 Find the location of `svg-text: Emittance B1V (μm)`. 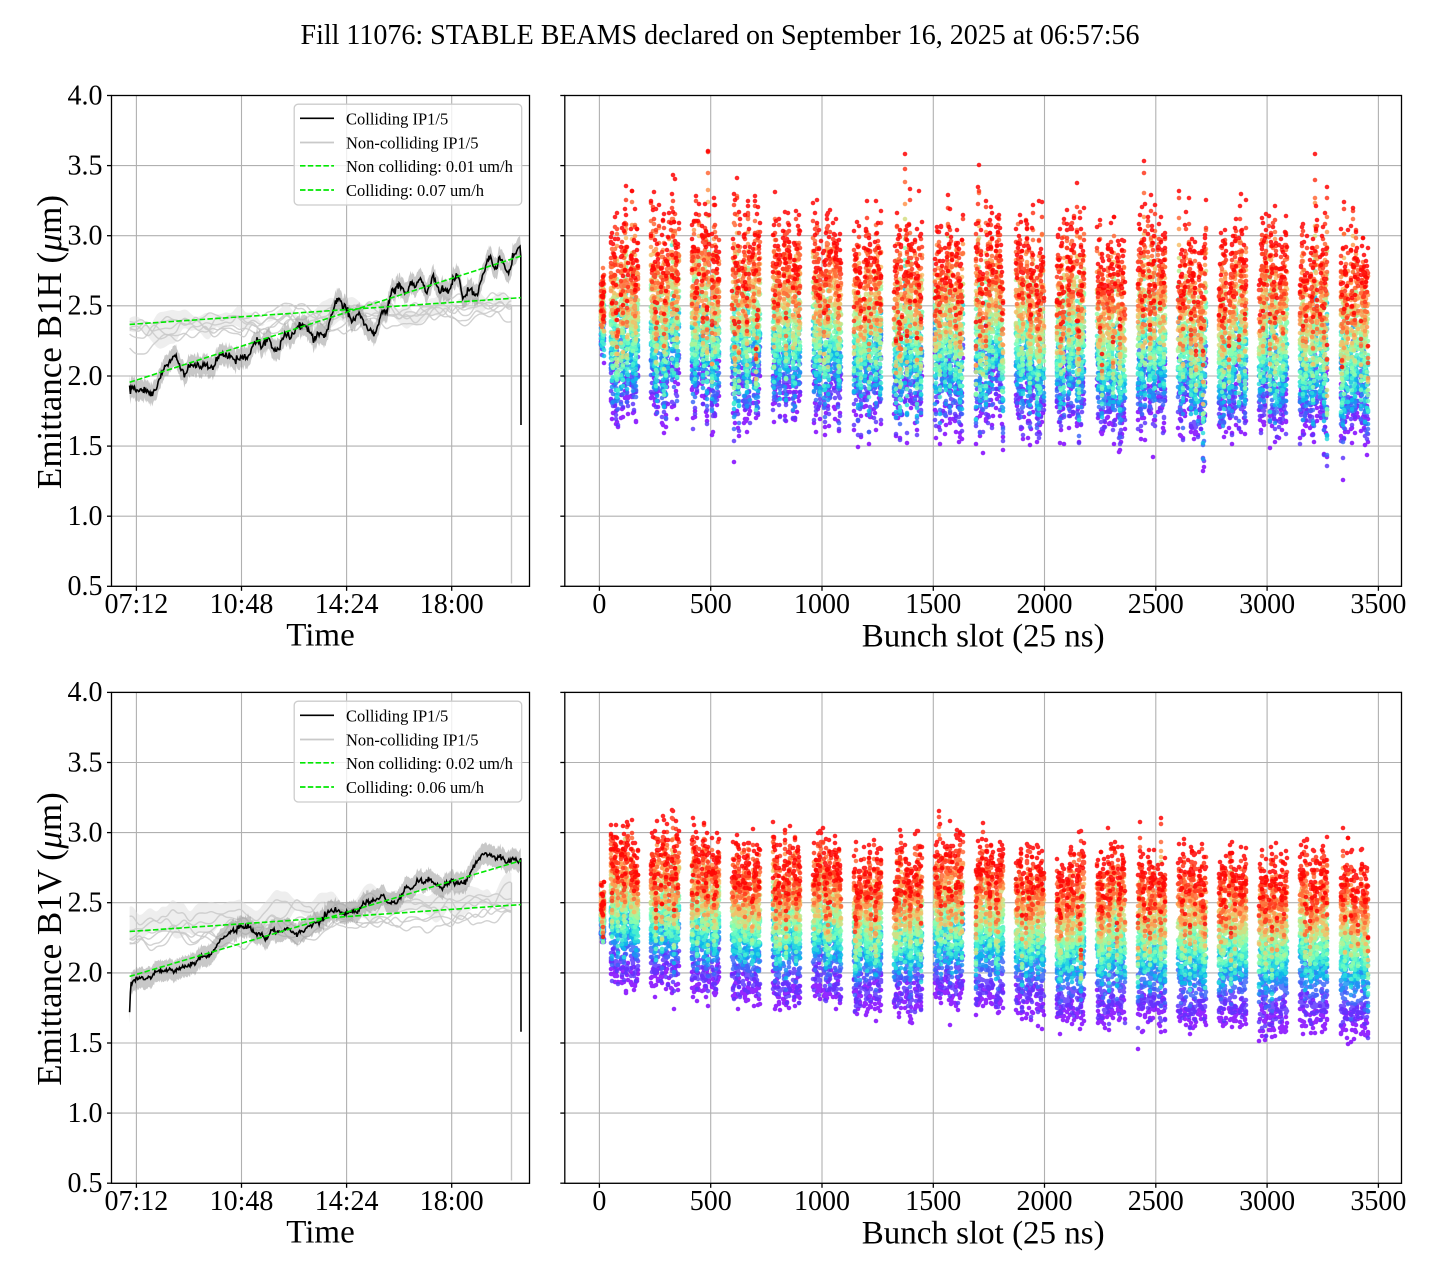

svg-text: Emittance B1V (μm) is located at coordinates (49, 939).